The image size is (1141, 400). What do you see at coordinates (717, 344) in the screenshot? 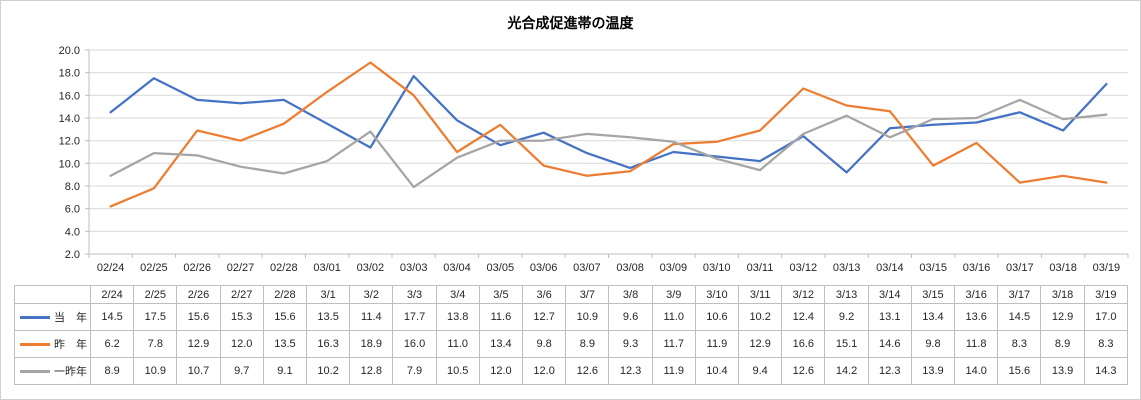
I see `table-value-cell: 11.9` at bounding box center [717, 344].